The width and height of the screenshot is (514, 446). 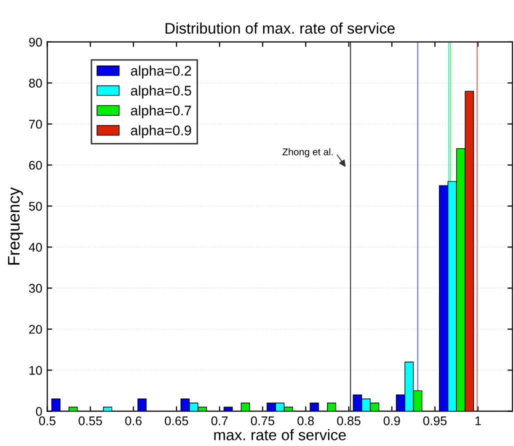 I want to click on y-axis-title: Frequency, so click(x=15, y=226).